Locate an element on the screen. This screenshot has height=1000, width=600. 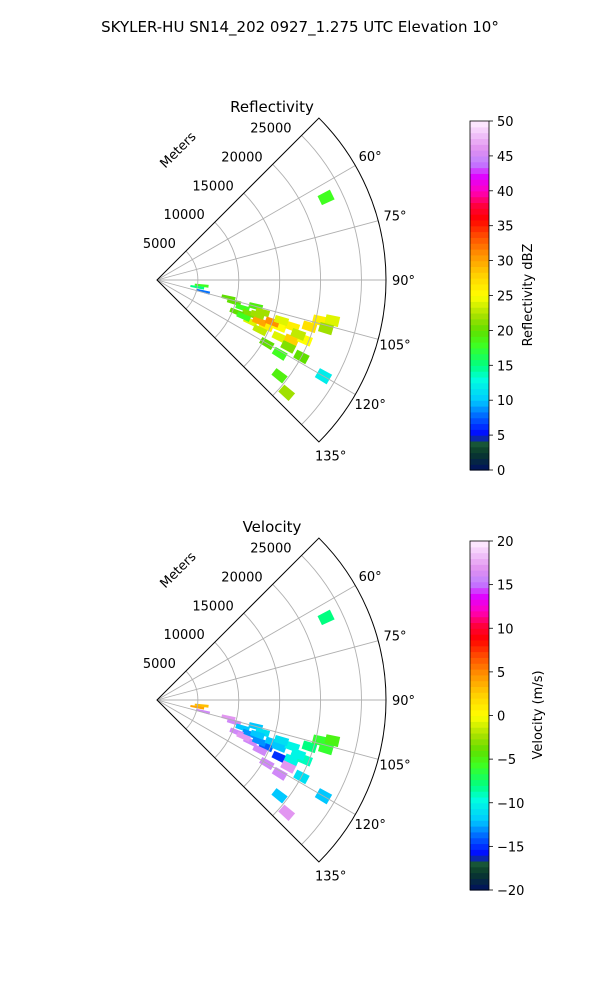
velocity-range-axis-label: Meters is located at coordinates (179, 570).